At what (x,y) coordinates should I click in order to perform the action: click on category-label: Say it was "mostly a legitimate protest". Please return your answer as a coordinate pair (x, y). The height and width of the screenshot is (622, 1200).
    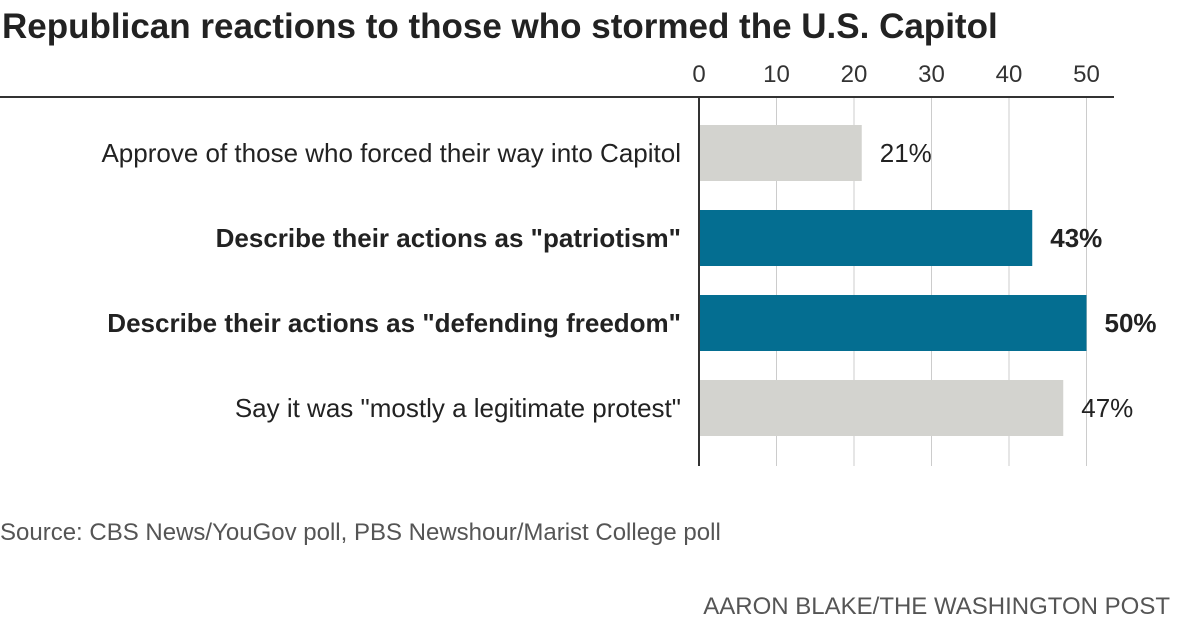
    Looking at the image, I should click on (458, 408).